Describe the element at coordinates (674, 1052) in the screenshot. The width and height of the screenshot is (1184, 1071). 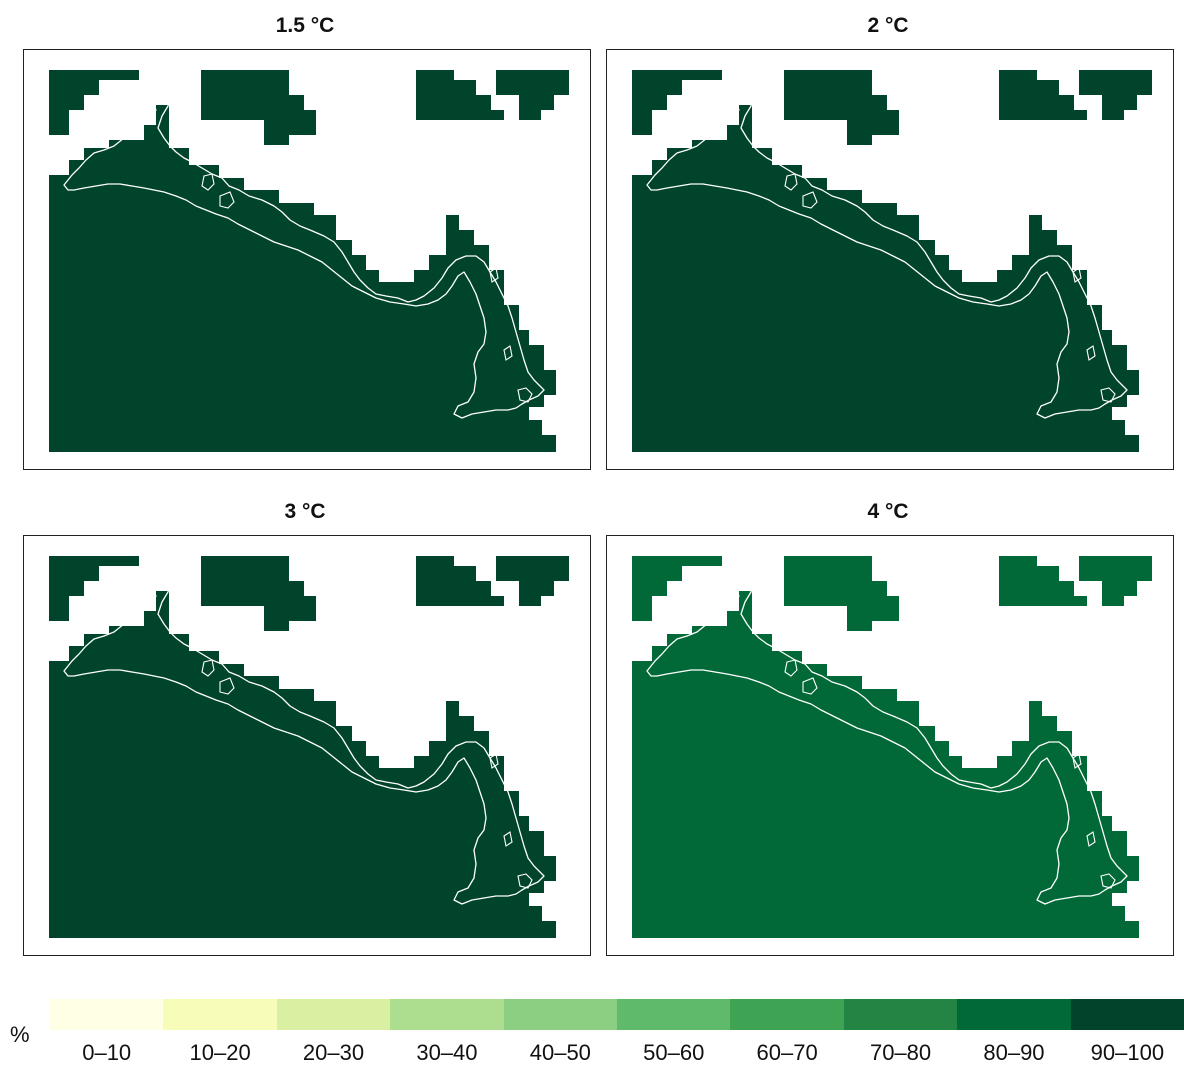
I see `legend-label: 50–60` at that location.